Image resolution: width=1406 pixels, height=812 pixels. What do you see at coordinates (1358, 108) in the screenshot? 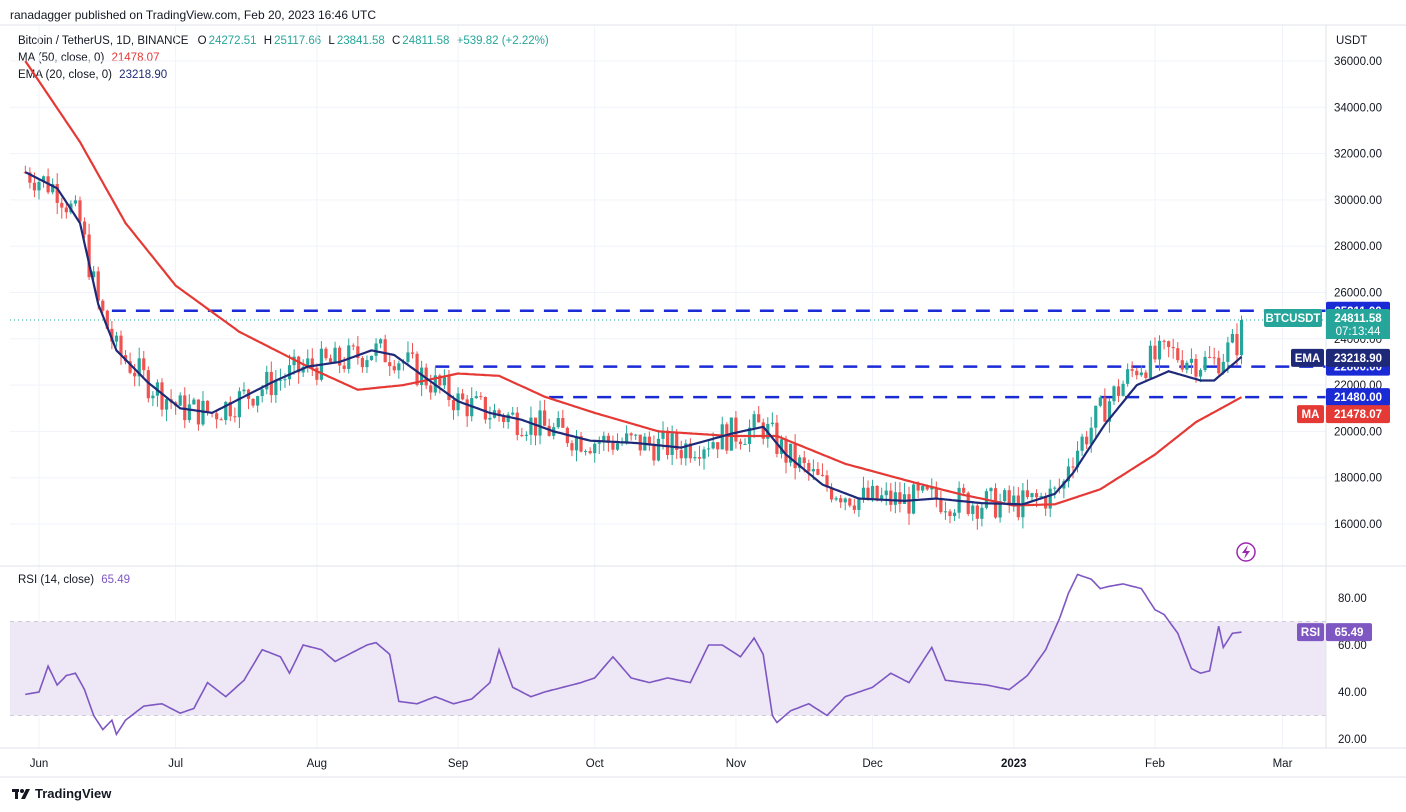
I see `price-tick-label: 34000.00` at bounding box center [1358, 108].